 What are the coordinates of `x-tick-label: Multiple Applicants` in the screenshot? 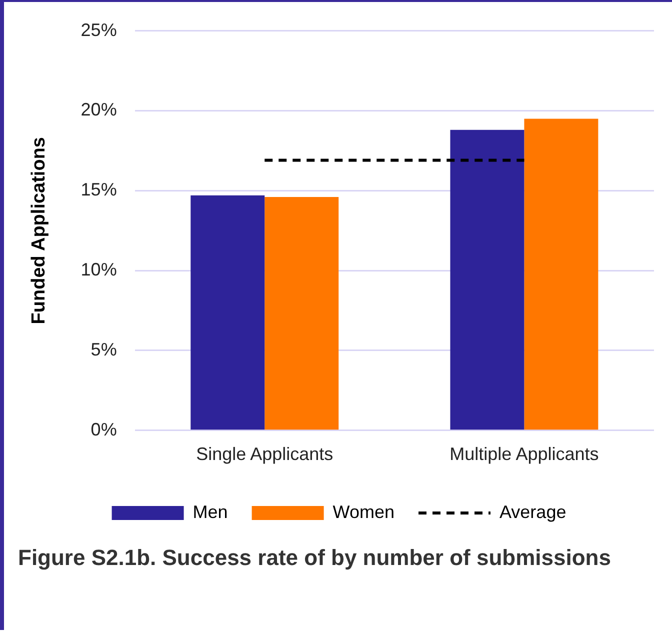 It's located at (524, 454).